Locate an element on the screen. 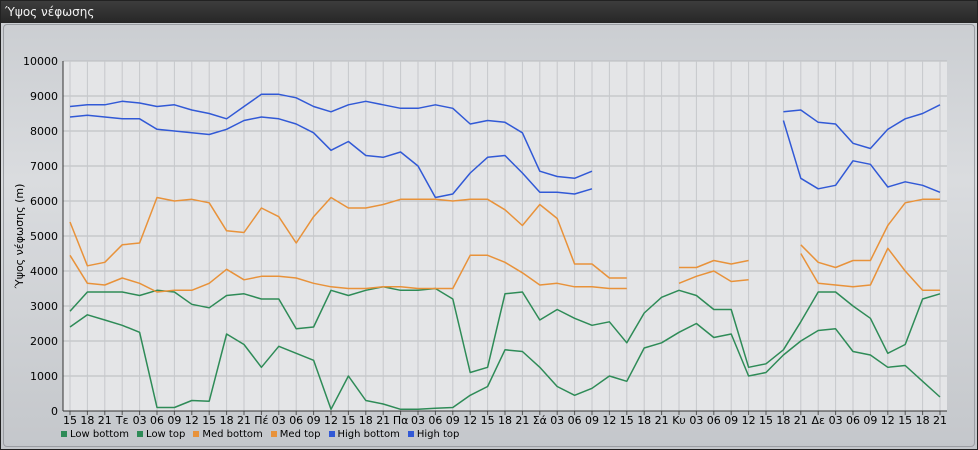  legend-label: Low top is located at coordinates (166, 434).